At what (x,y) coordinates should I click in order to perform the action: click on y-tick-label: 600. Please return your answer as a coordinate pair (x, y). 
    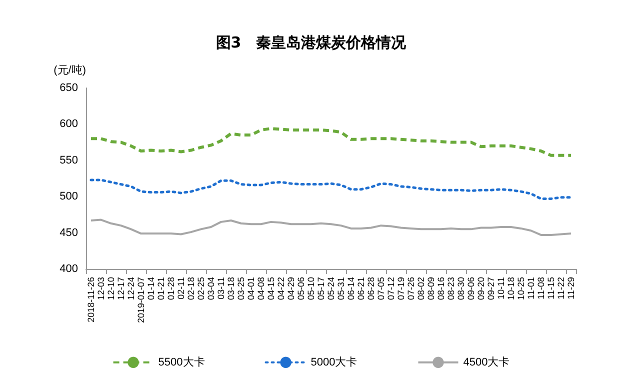
    Looking at the image, I should click on (69, 124).